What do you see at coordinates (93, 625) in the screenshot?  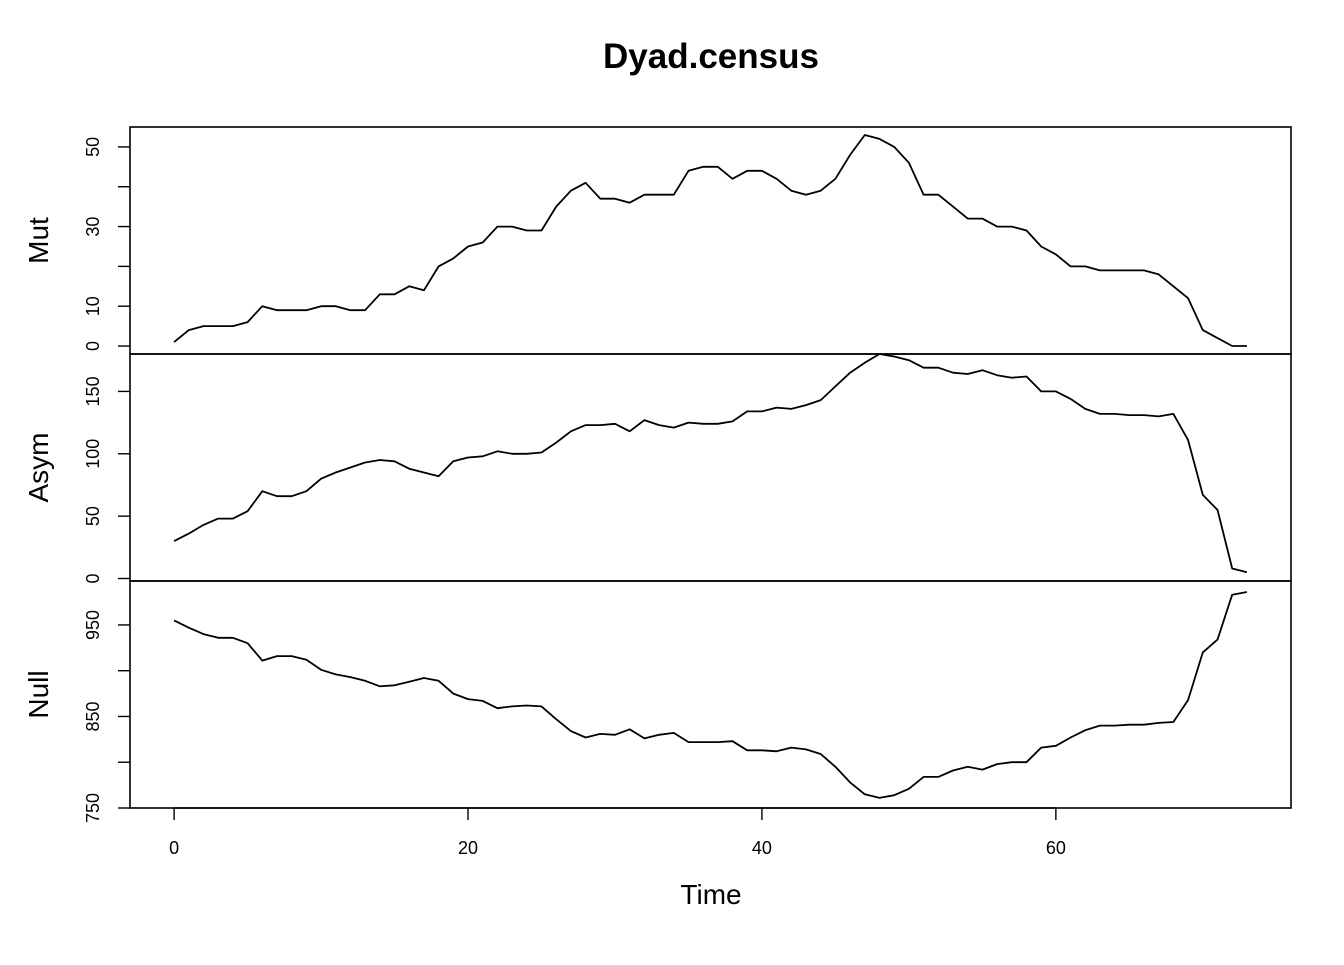 I see `y-tick-label: 950` at bounding box center [93, 625].